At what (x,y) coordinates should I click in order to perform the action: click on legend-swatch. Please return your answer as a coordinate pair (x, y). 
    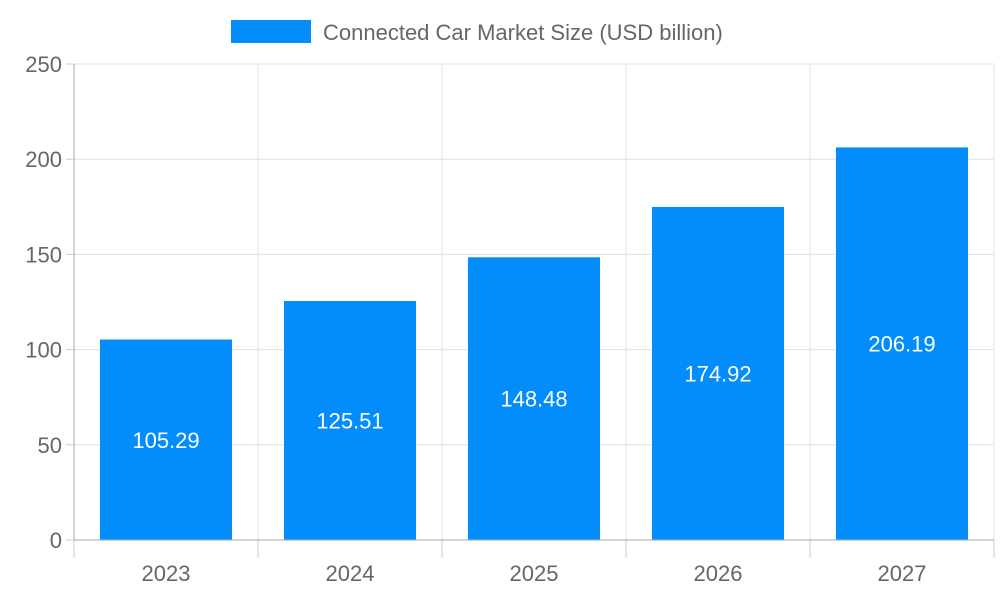
    Looking at the image, I should click on (271, 31).